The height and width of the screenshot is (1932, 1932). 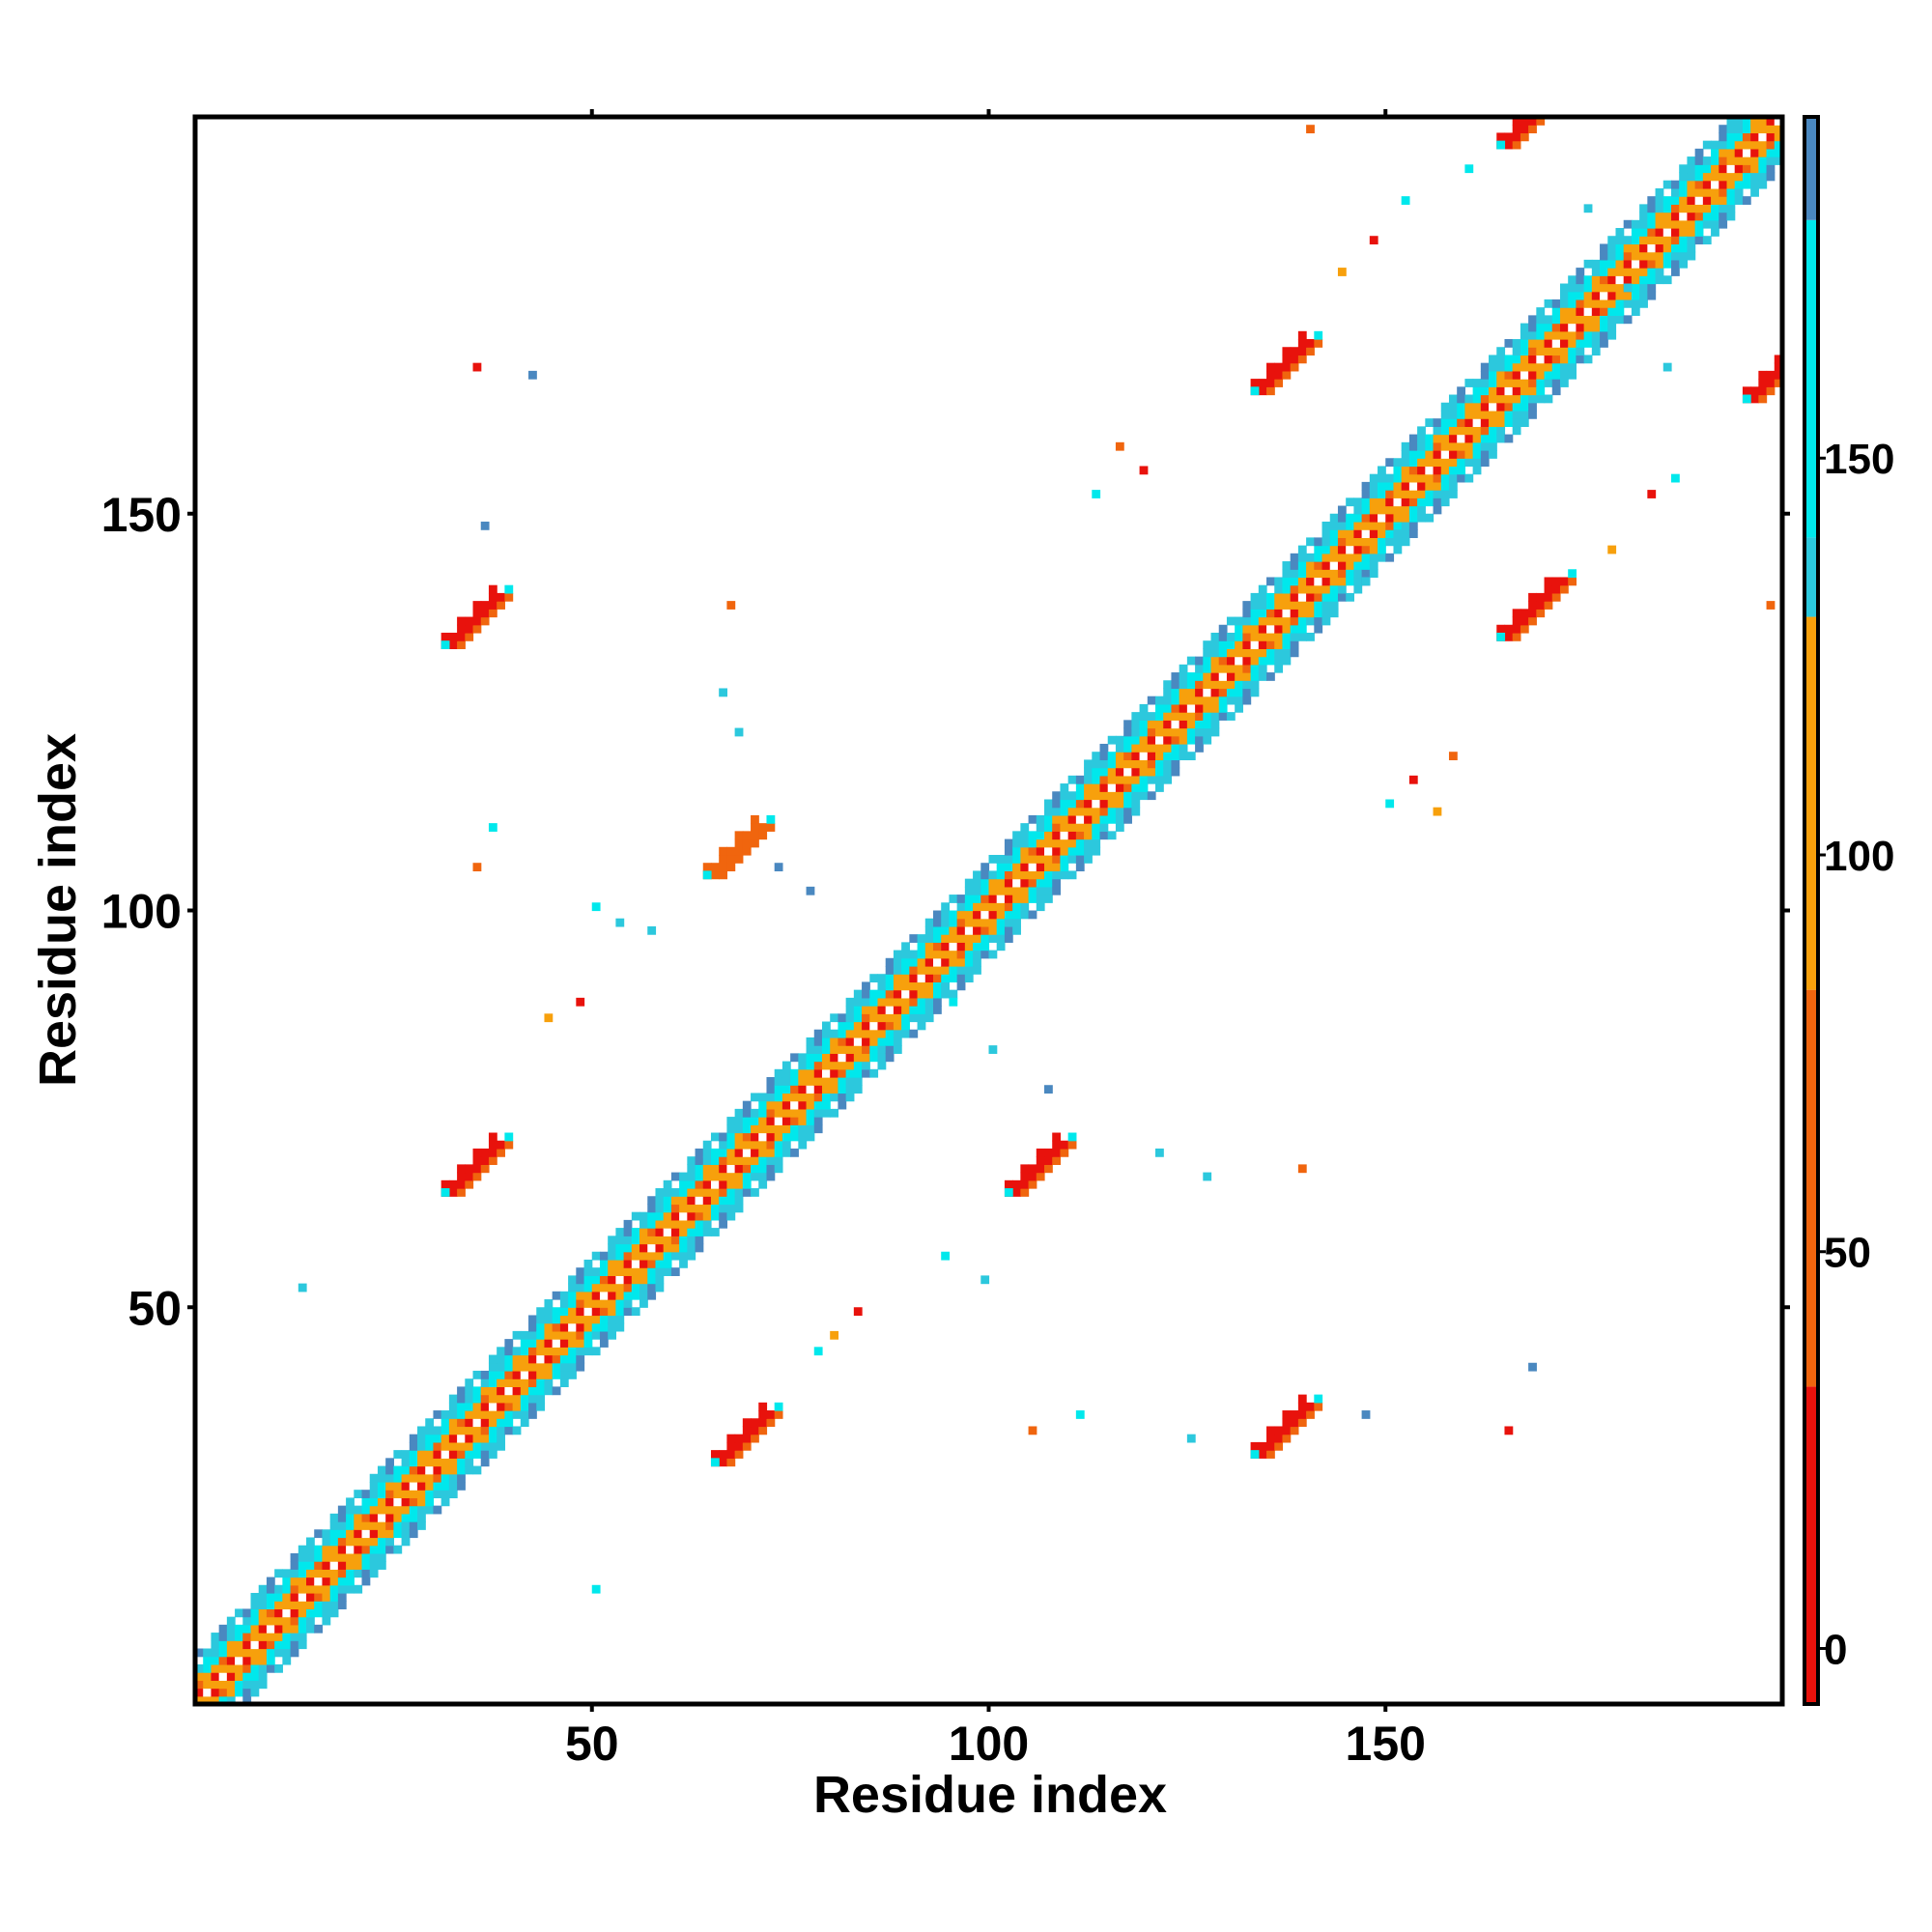 What do you see at coordinates (1386, 1744) in the screenshot?
I see `x-tick-label: 150` at bounding box center [1386, 1744].